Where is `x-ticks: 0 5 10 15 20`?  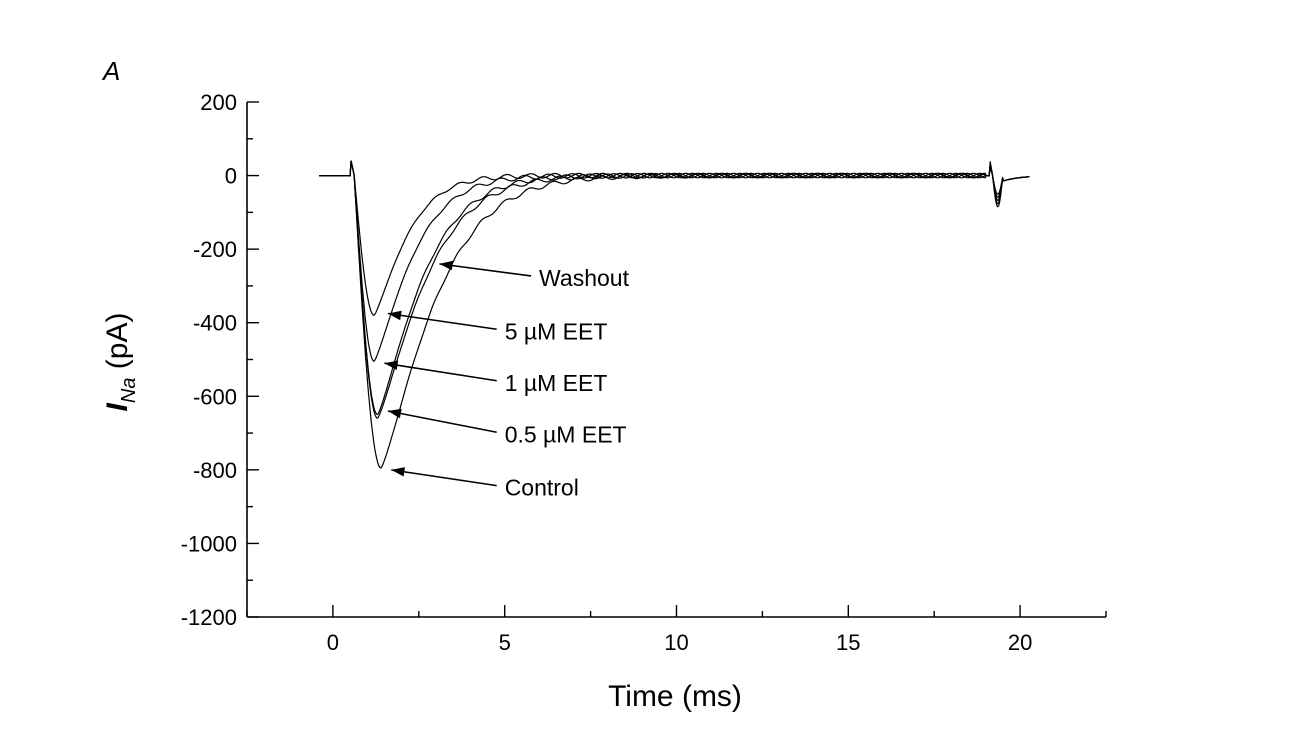
x-ticks: 0 5 10 15 20 is located at coordinates (676, 630).